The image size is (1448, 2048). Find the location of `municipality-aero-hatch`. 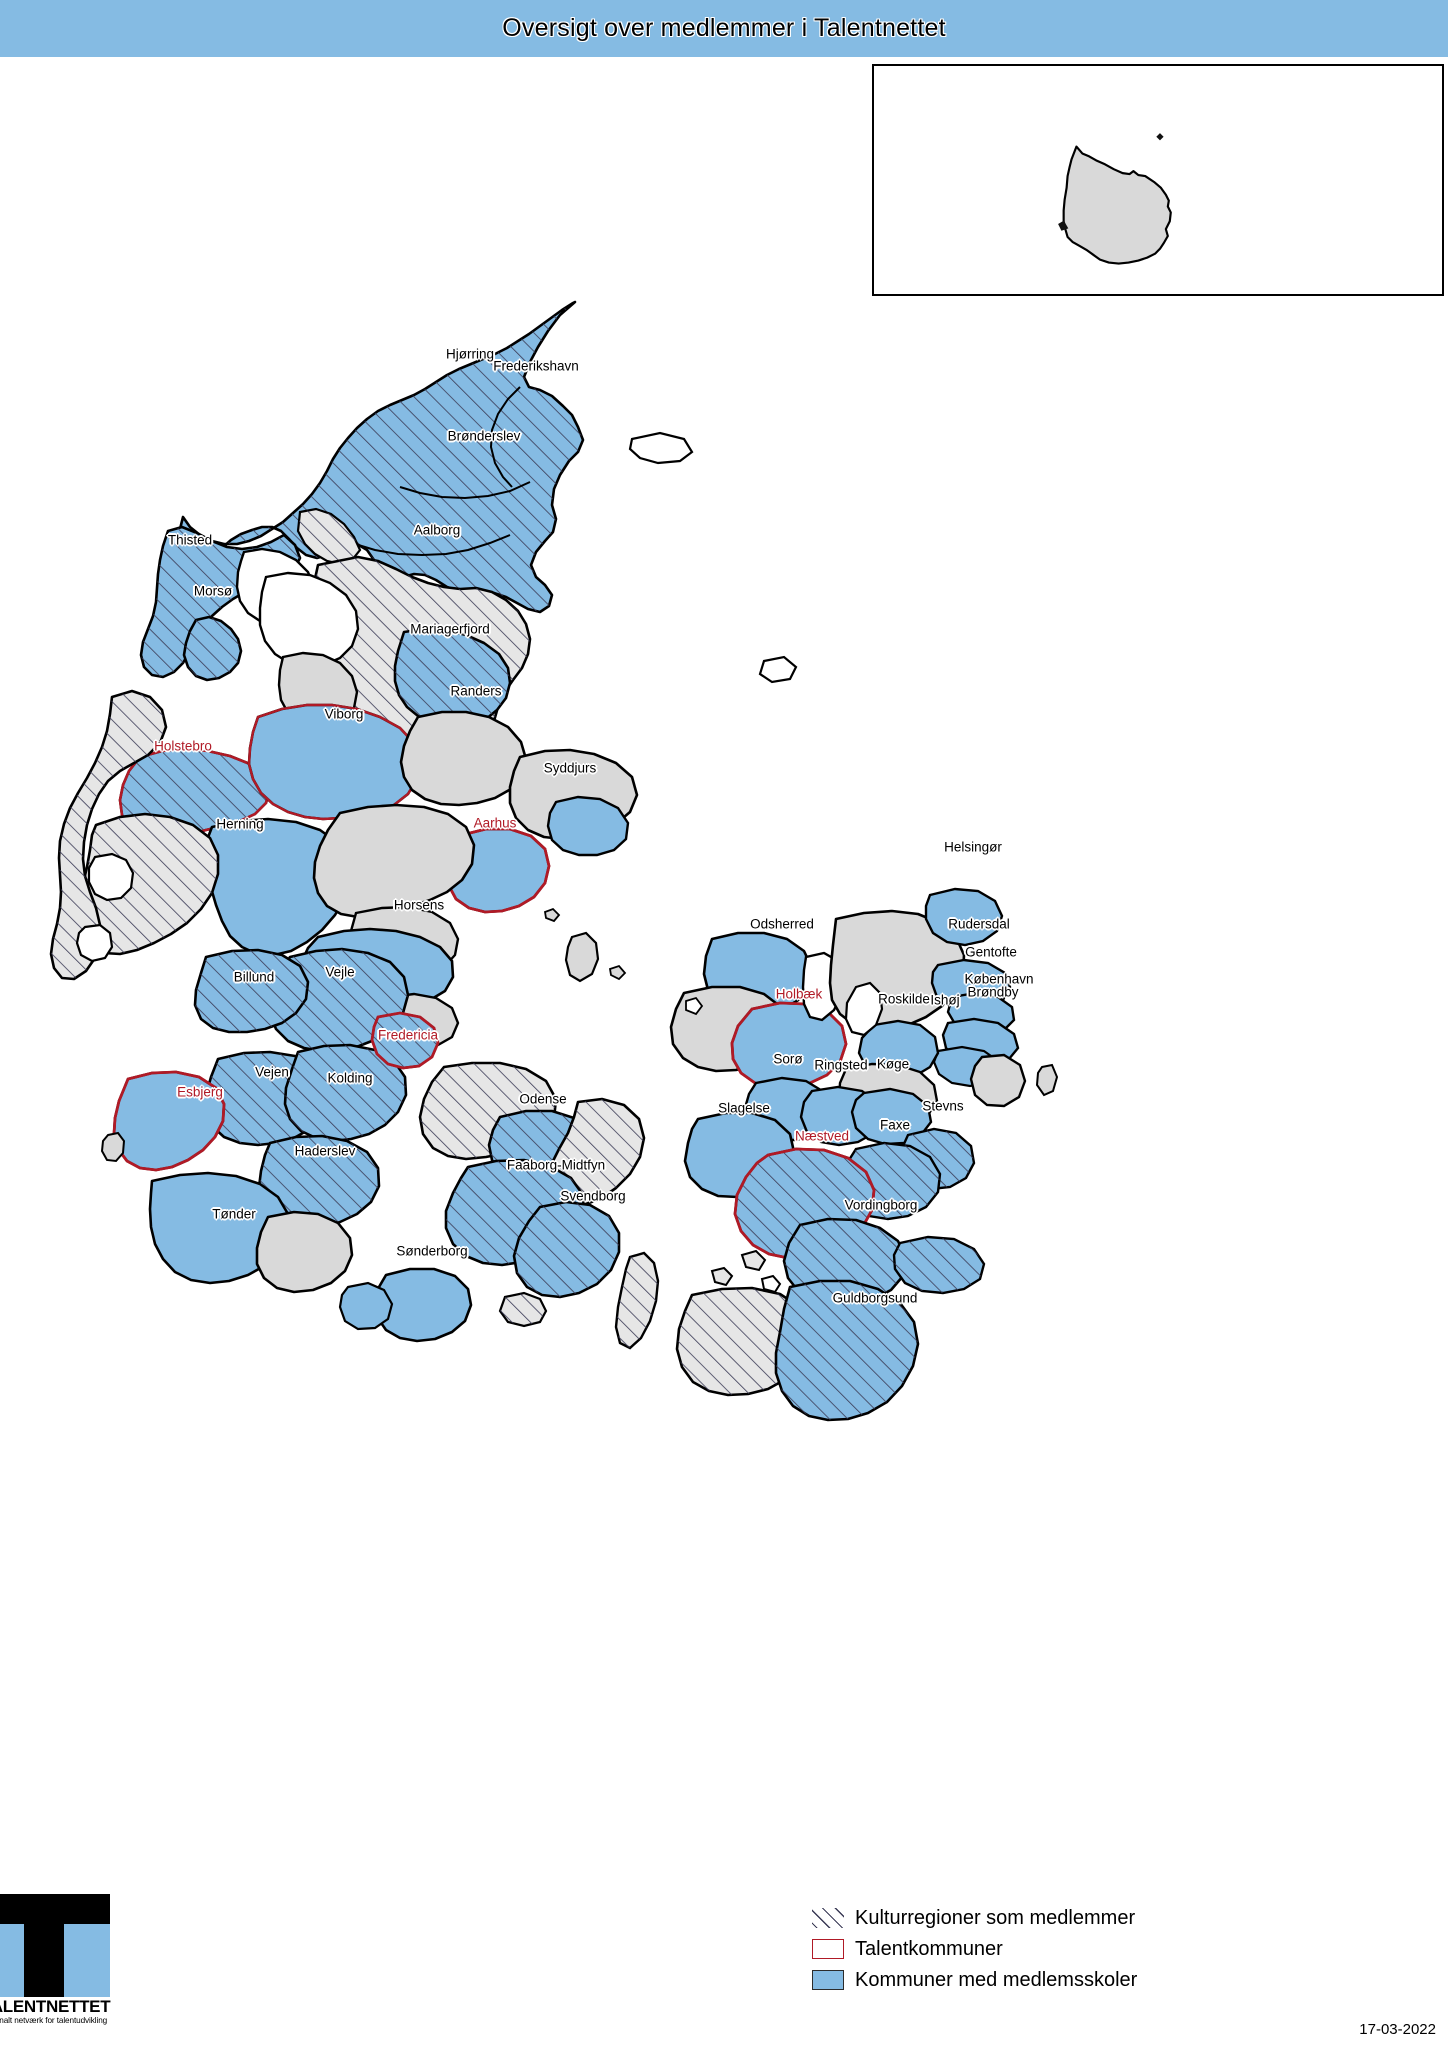

municipality-aero-hatch is located at coordinates (523, 1309).